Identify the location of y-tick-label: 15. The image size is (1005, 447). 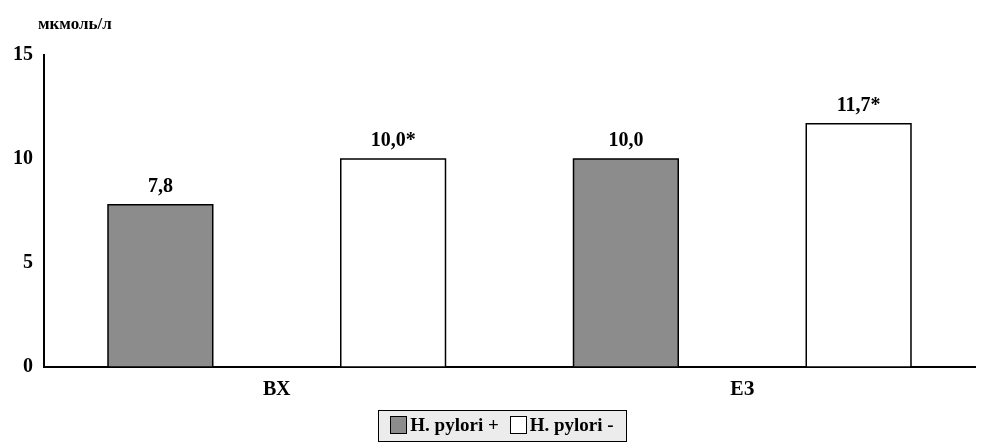
(23, 53).